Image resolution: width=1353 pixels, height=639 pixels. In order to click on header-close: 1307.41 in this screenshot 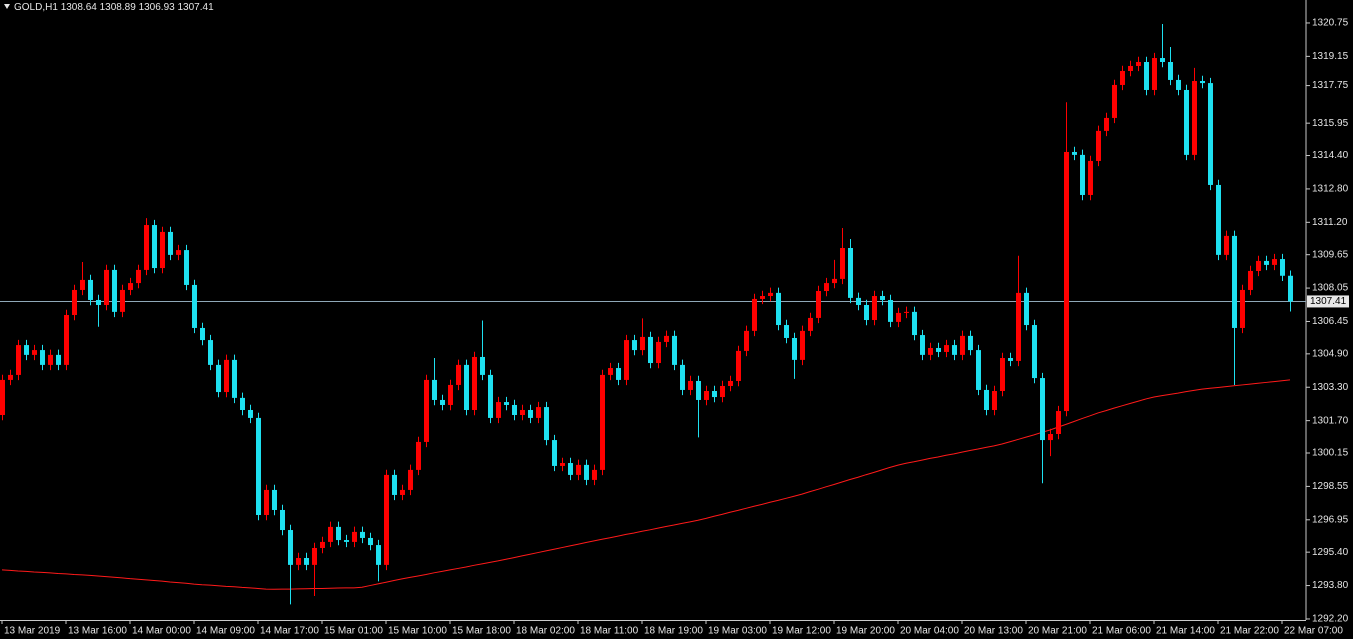, I will do `click(196, 7)`.